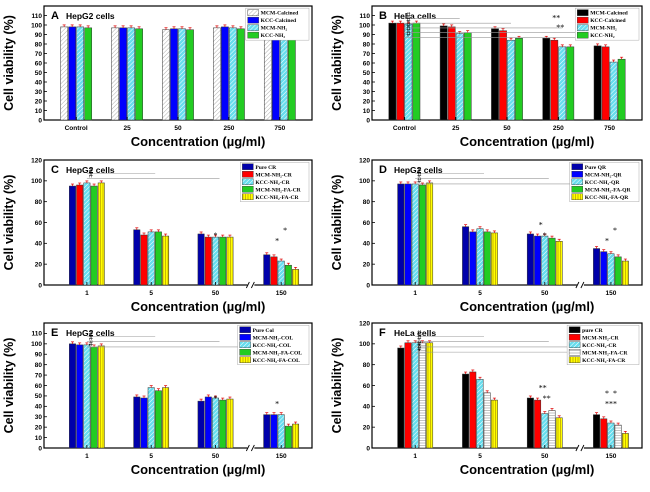  Describe the element at coordinates (609, 128) in the screenshot. I see `x-tick-label: 750` at that location.